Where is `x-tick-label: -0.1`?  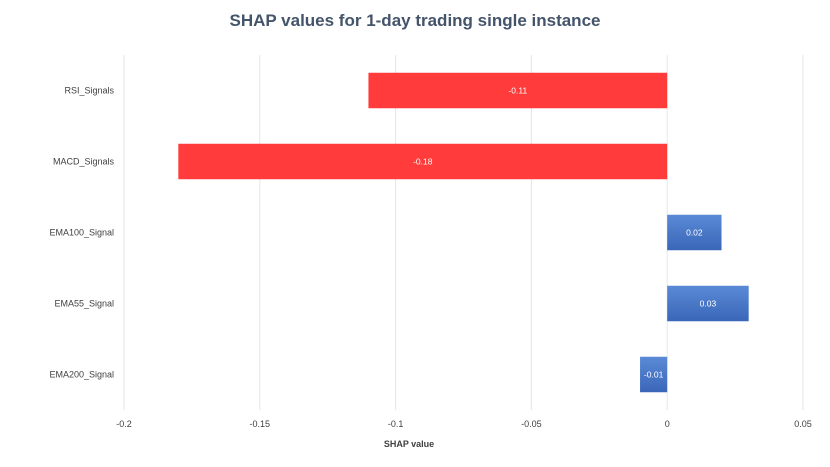 x-tick-label: -0.1 is located at coordinates (396, 424).